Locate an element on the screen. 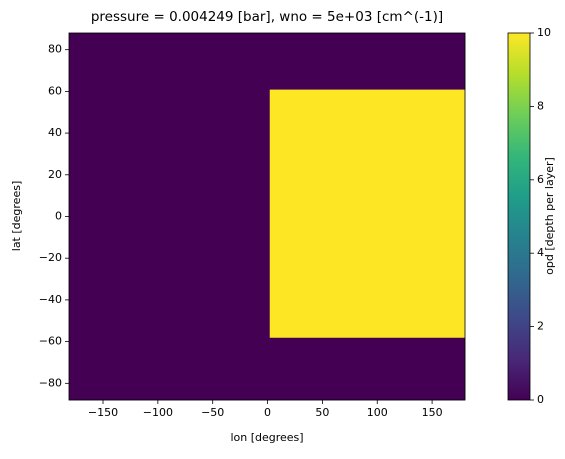 The height and width of the screenshot is (459, 565). colorbar-tick-label: 0 is located at coordinates (540, 399).